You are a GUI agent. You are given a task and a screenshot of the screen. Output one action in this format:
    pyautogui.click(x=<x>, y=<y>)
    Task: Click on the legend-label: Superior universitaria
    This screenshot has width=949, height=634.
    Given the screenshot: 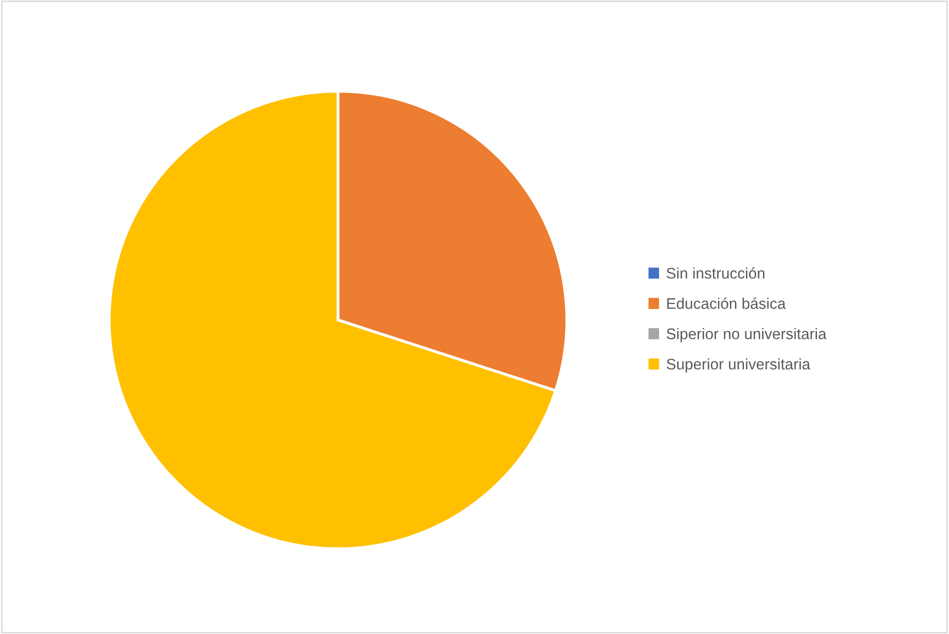 What is the action you would take?
    pyautogui.click(x=738, y=365)
    